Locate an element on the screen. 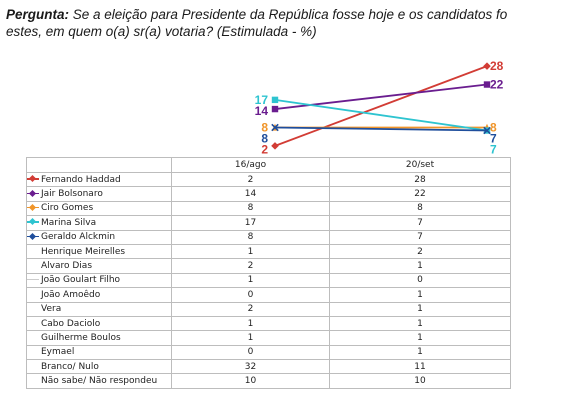 The image size is (570, 400). table-corner is located at coordinates (99, 165).